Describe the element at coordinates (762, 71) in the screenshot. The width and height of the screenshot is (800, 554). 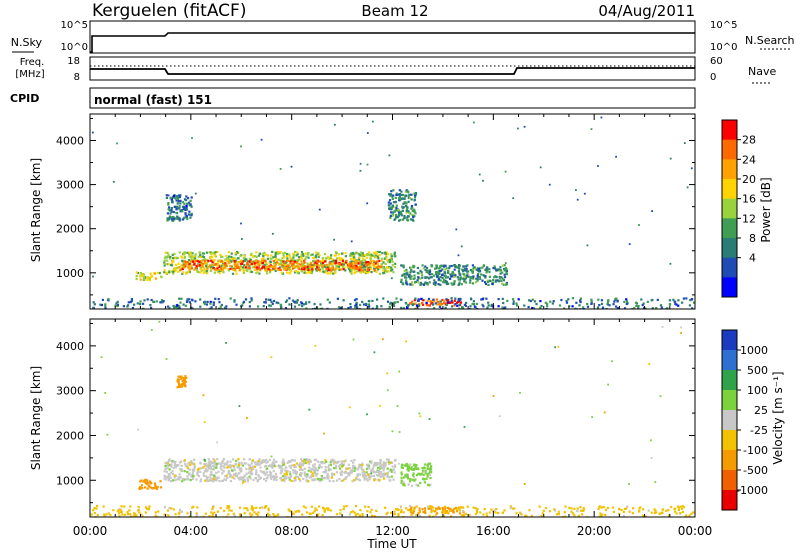
I see `nave-label: Nave` at that location.